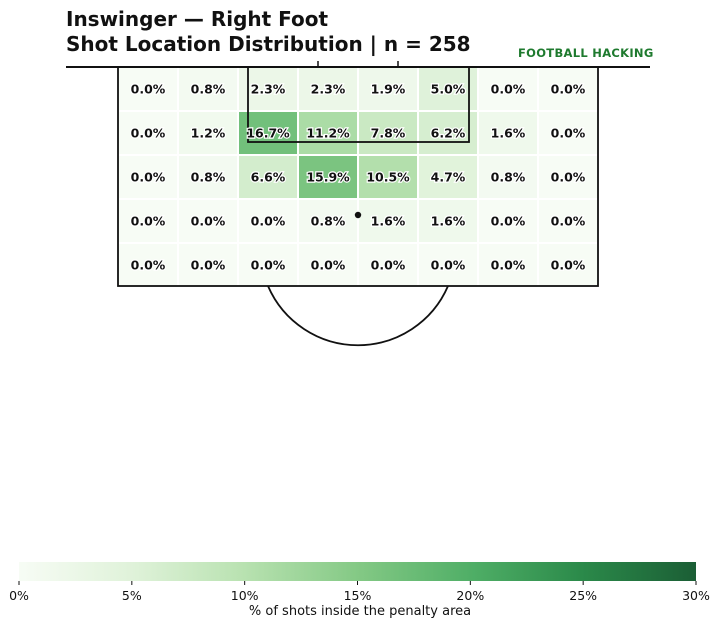 Image resolution: width=720 pixels, height=630 pixels. I want to click on colorbar-tick-label: 0%, so click(19, 595).